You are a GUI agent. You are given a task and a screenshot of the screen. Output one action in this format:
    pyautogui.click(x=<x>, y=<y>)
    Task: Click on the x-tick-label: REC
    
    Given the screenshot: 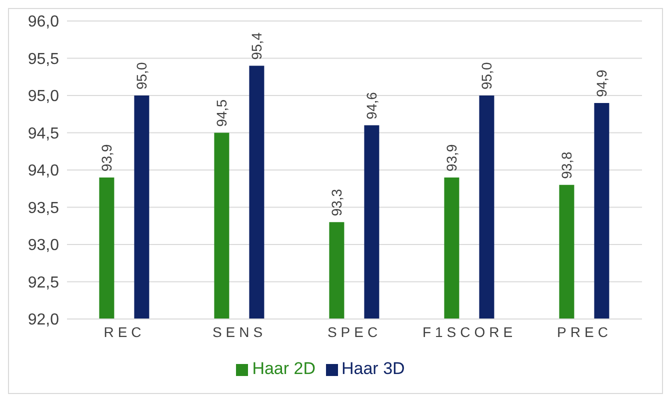 What is the action you would take?
    pyautogui.click(x=125, y=332)
    